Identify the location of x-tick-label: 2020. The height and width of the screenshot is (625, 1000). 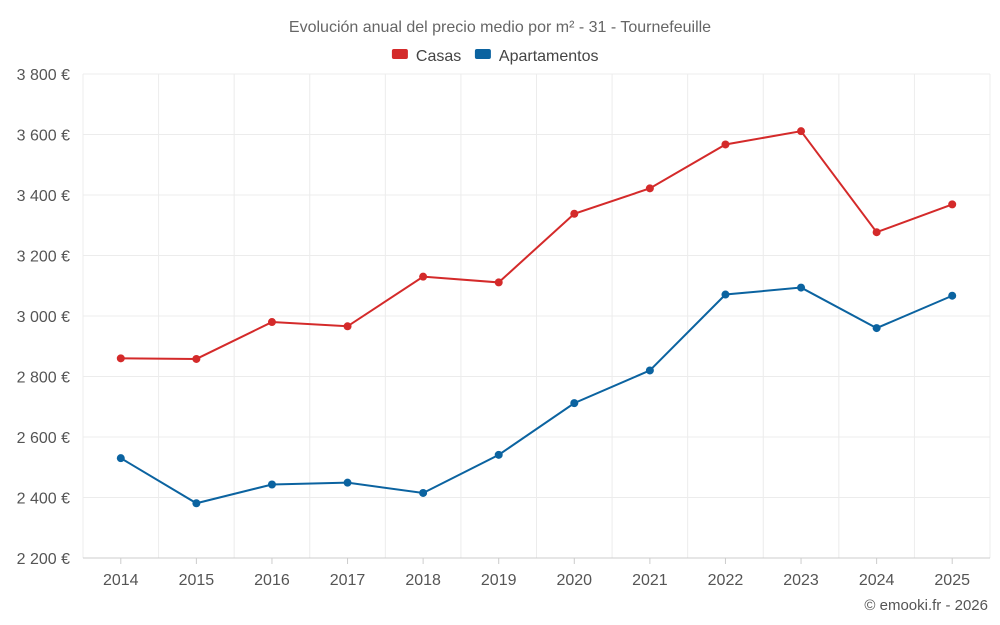
(574, 580).